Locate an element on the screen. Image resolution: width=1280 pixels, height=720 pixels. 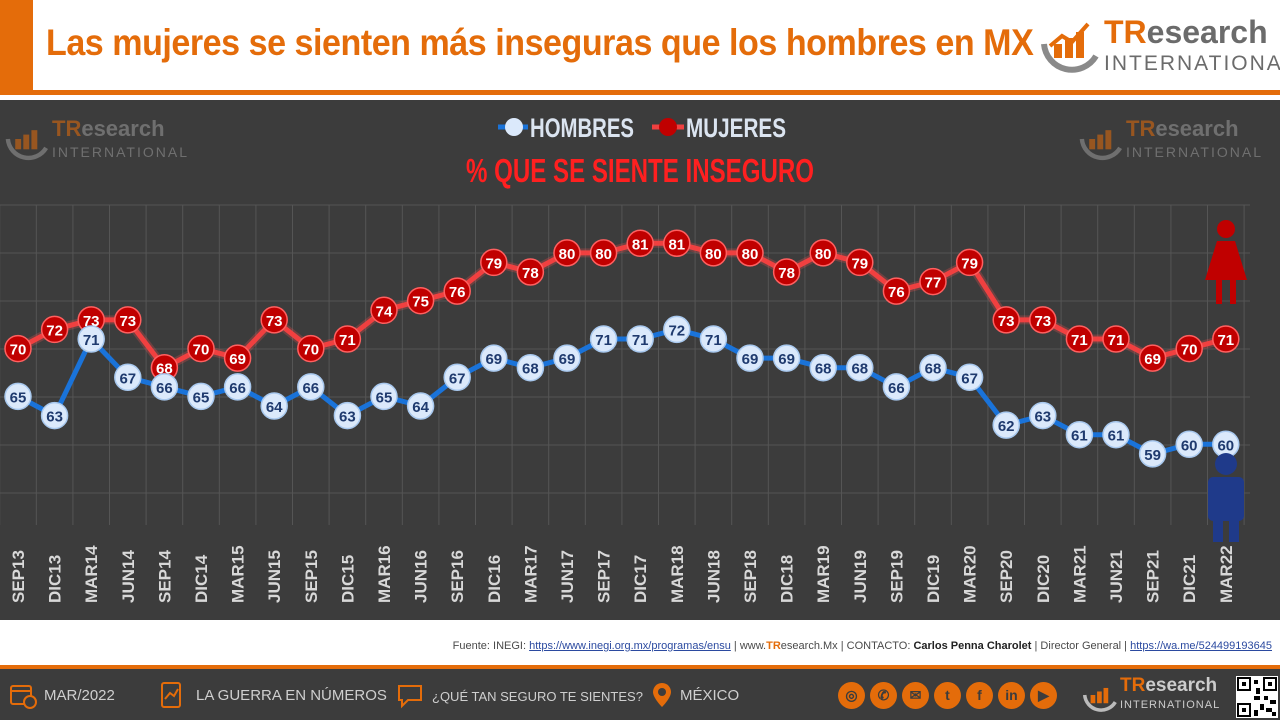
x-tick-label: DIC20 is located at coordinates (1043, 579).